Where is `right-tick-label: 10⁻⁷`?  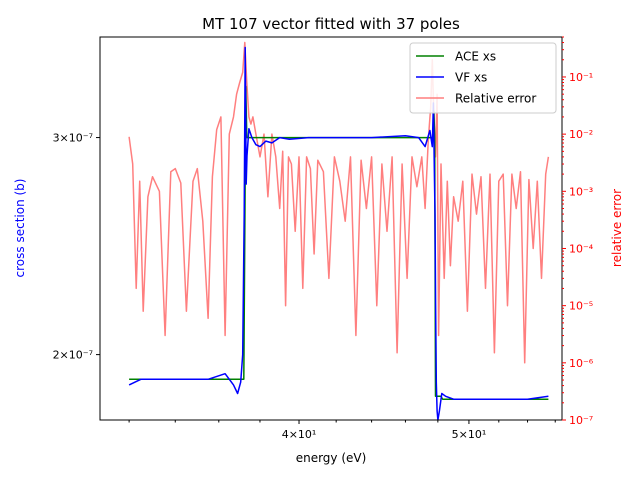 right-tick-label: 10⁻⁷ is located at coordinates (581, 420).